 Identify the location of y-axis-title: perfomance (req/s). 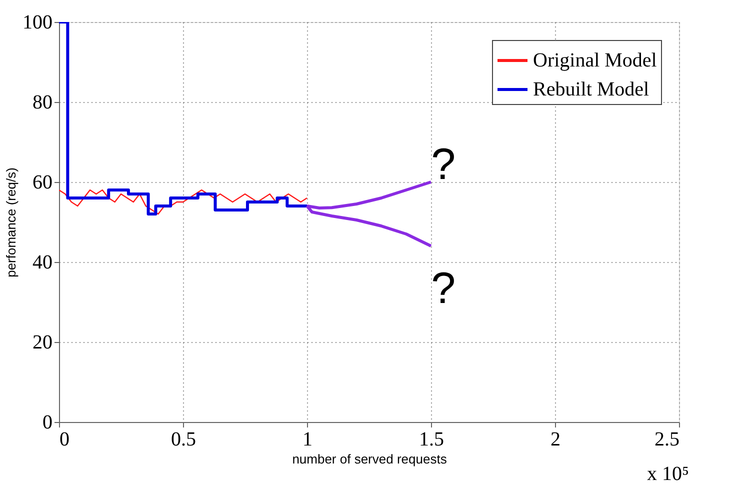
(11, 223).